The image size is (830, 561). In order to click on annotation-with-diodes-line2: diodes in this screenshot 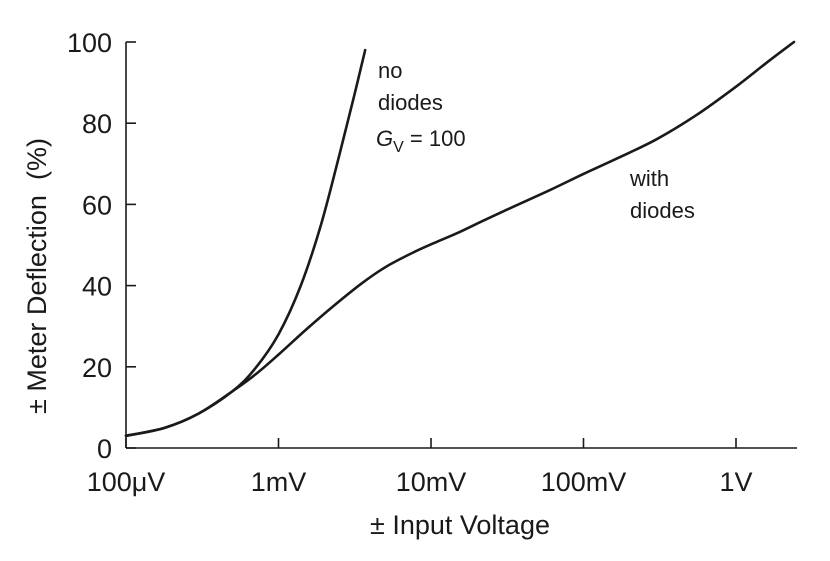, I will do `click(662, 210)`.